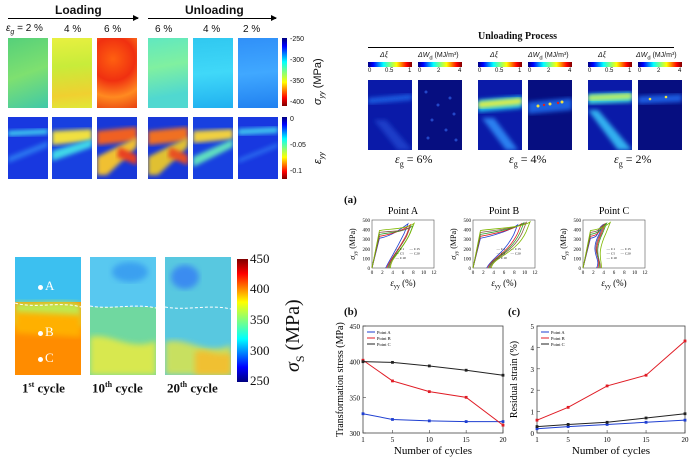 Image resolution: width=691 pixels, height=460 pixels. I want to click on unloading-caption-2: εg = 2%, so click(633, 160).